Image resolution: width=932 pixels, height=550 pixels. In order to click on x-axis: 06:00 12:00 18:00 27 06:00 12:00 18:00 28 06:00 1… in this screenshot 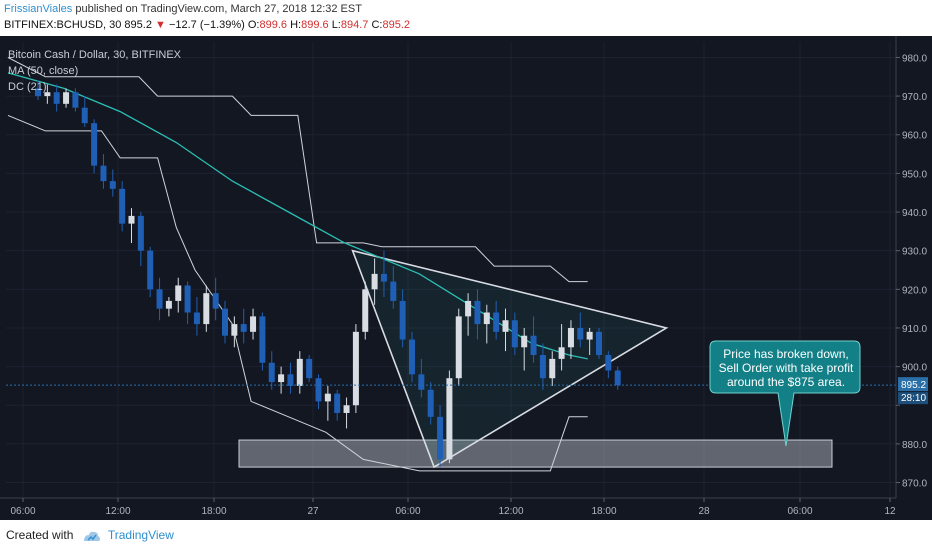, I will do `click(448, 507)`.